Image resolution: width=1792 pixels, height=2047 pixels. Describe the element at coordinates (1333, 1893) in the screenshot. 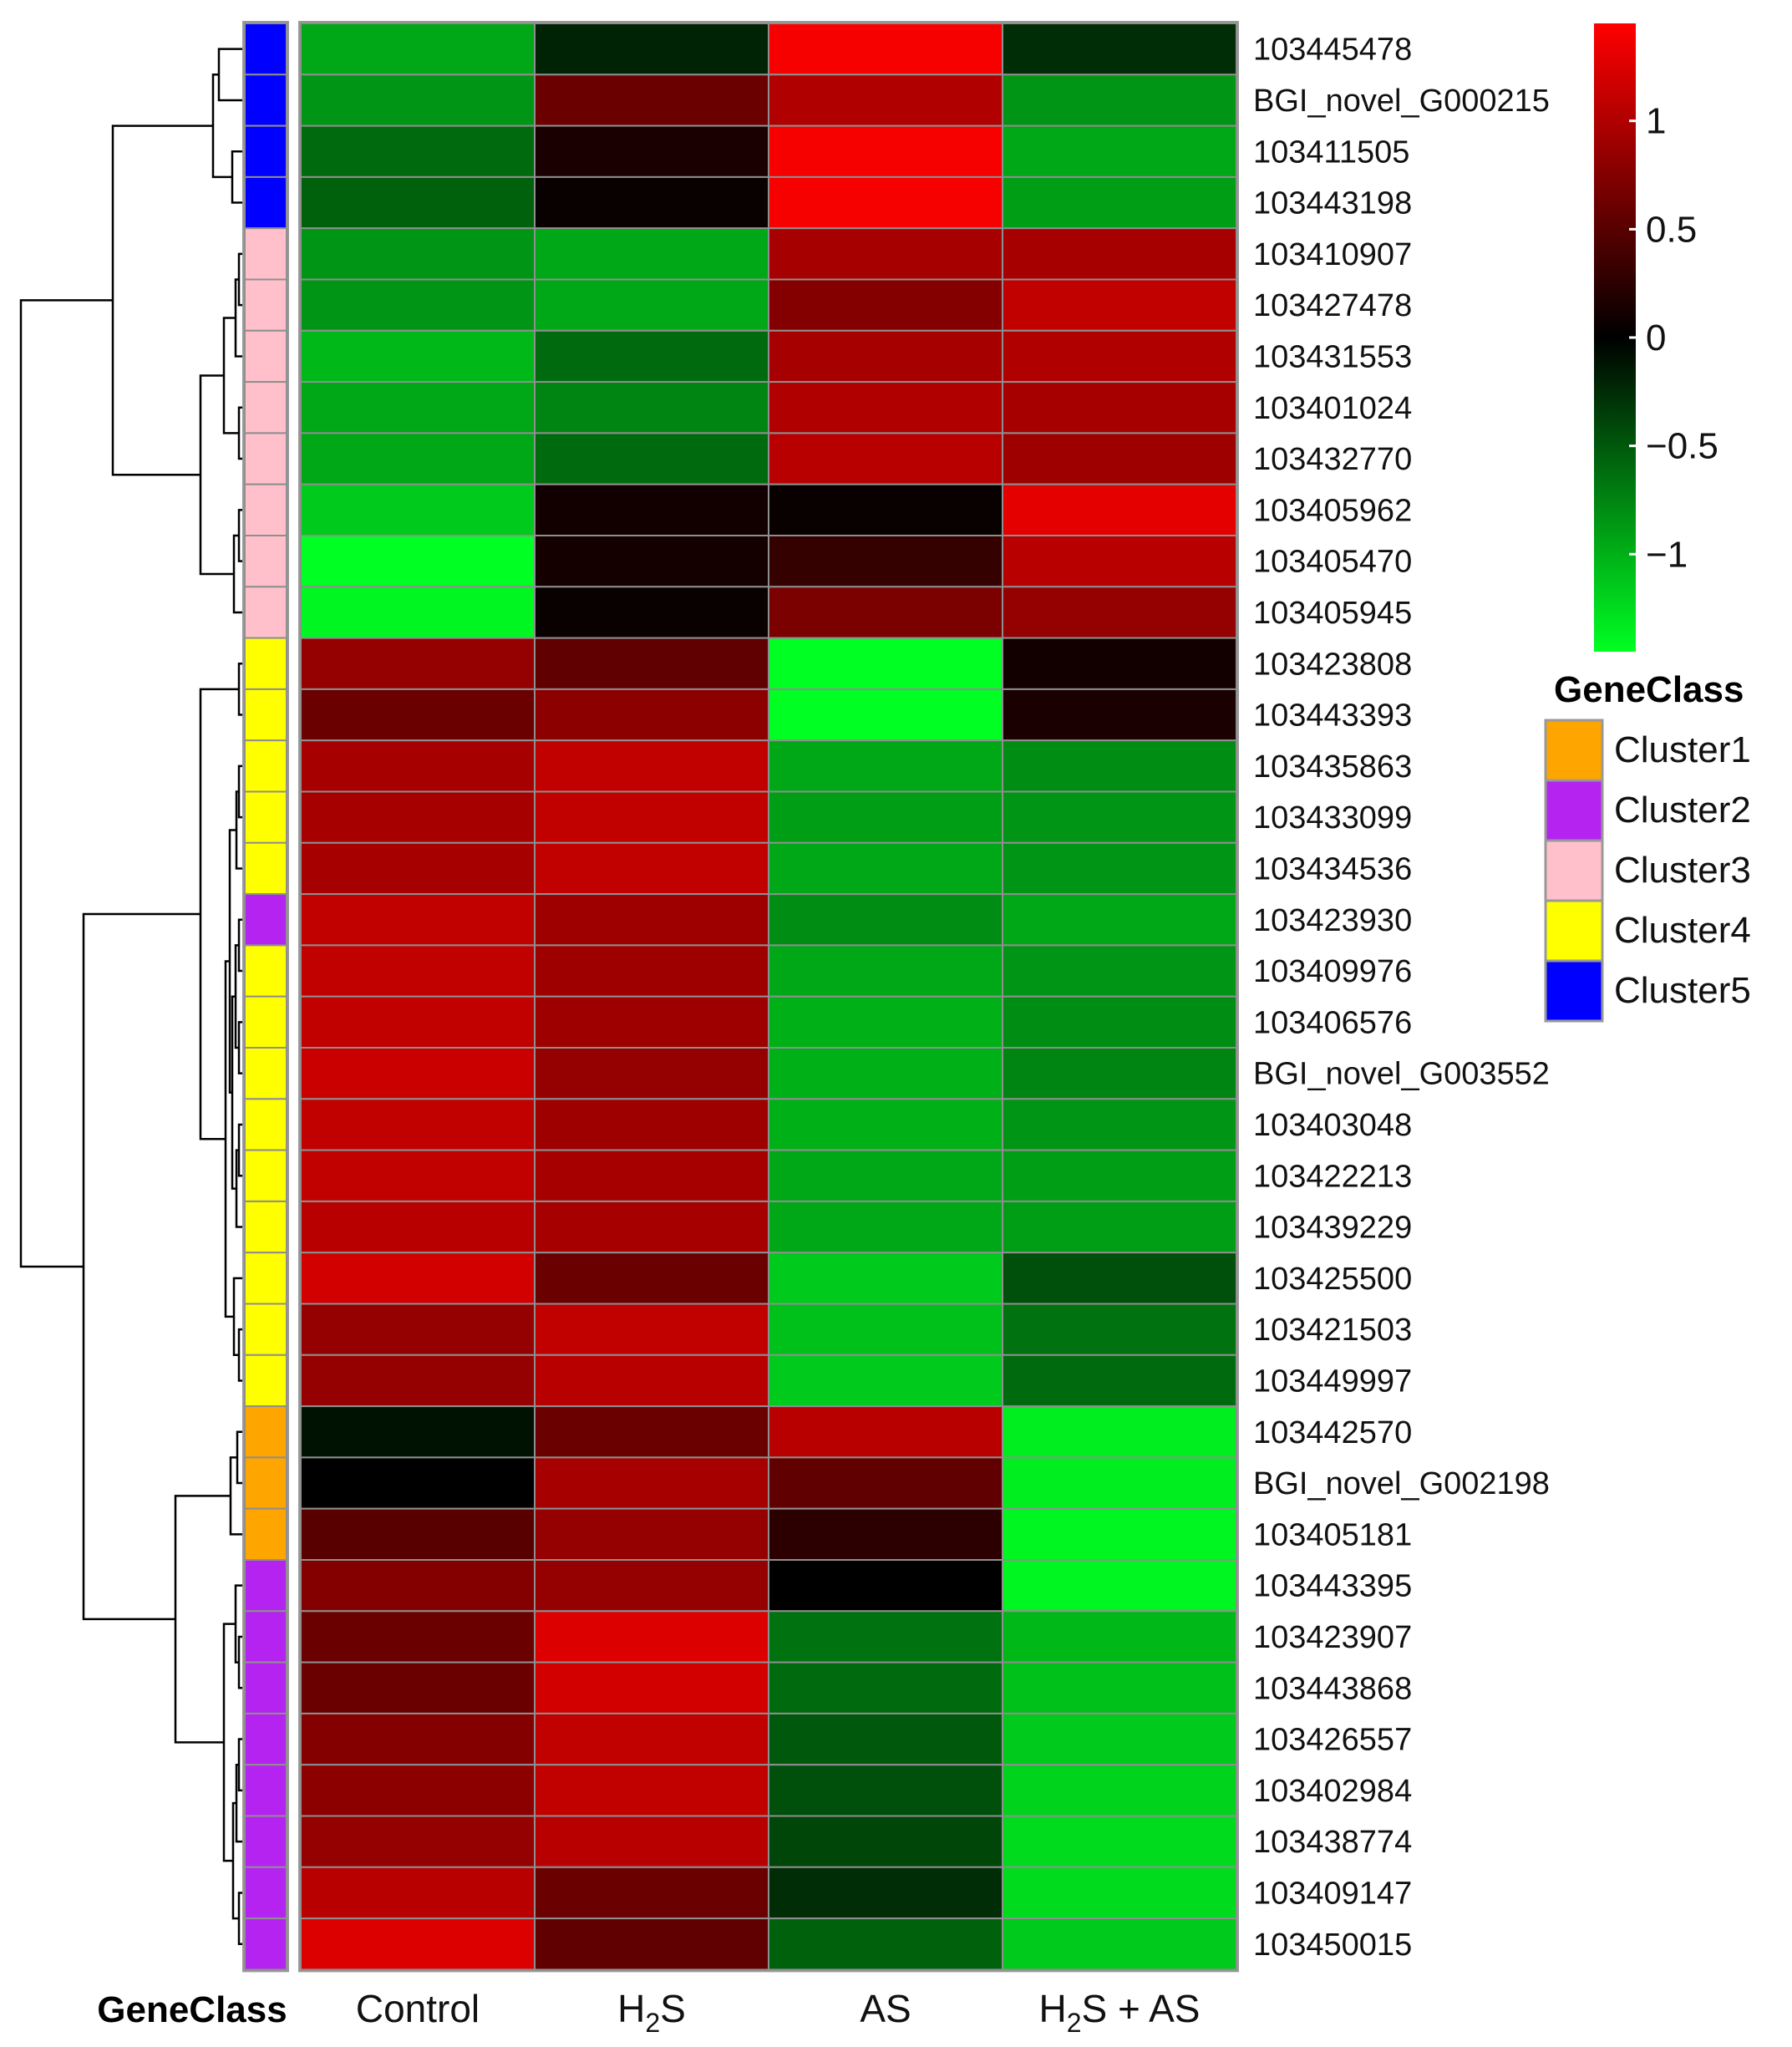

I see `row-label: 103409147` at that location.